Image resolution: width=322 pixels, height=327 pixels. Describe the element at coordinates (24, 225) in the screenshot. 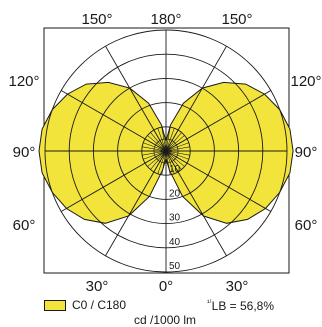

I see `angle-label-7: 60°` at that location.